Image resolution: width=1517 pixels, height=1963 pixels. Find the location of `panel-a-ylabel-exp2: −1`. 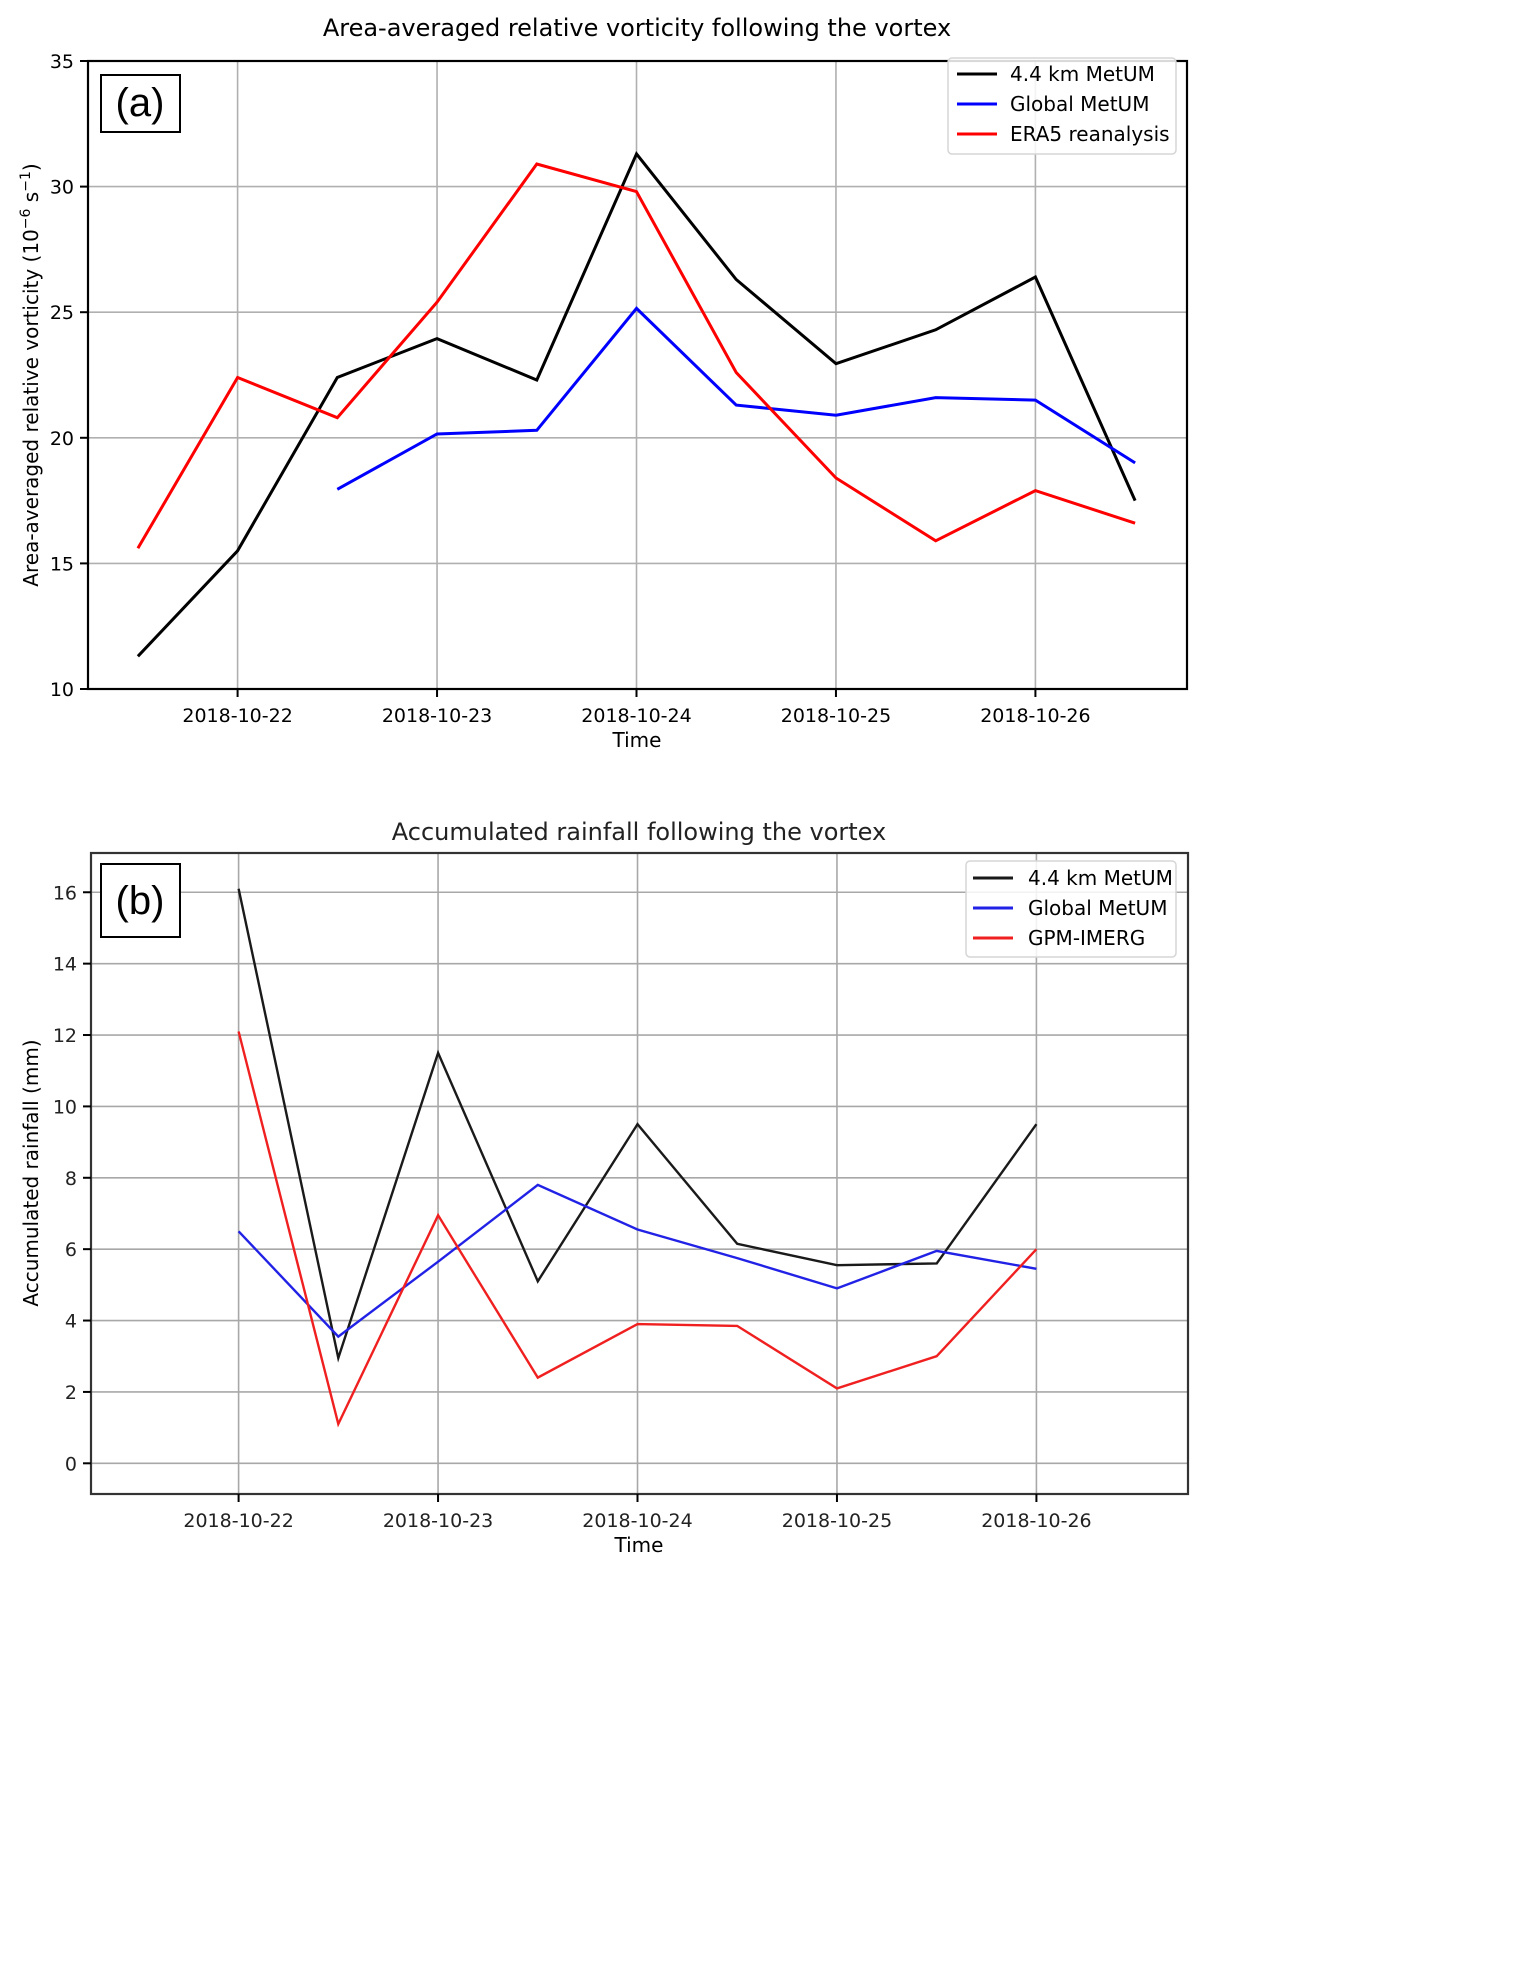

panel-a-ylabel-exp2: −1 is located at coordinates (26, 181).